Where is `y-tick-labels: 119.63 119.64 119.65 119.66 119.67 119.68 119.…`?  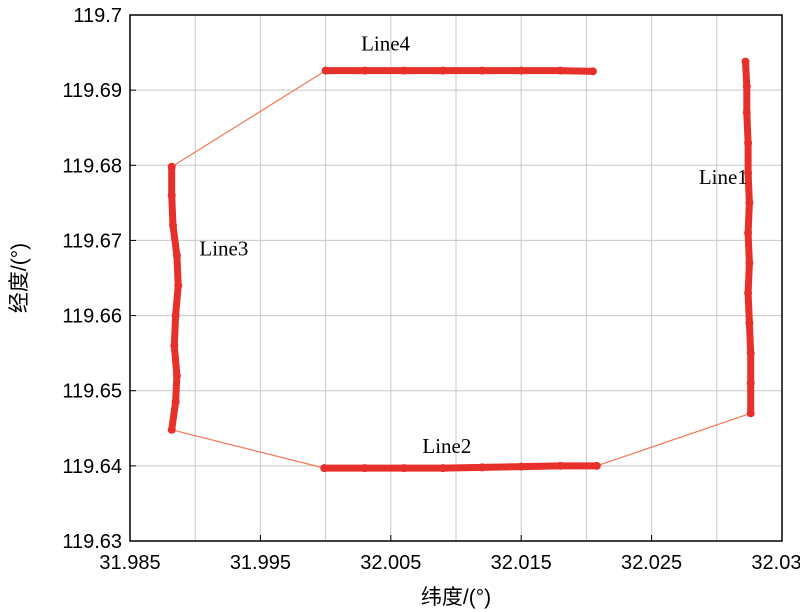
y-tick-labels: 119.63 119.64 119.65 119.66 119.67 119.68 119.… is located at coordinates (99, 279).